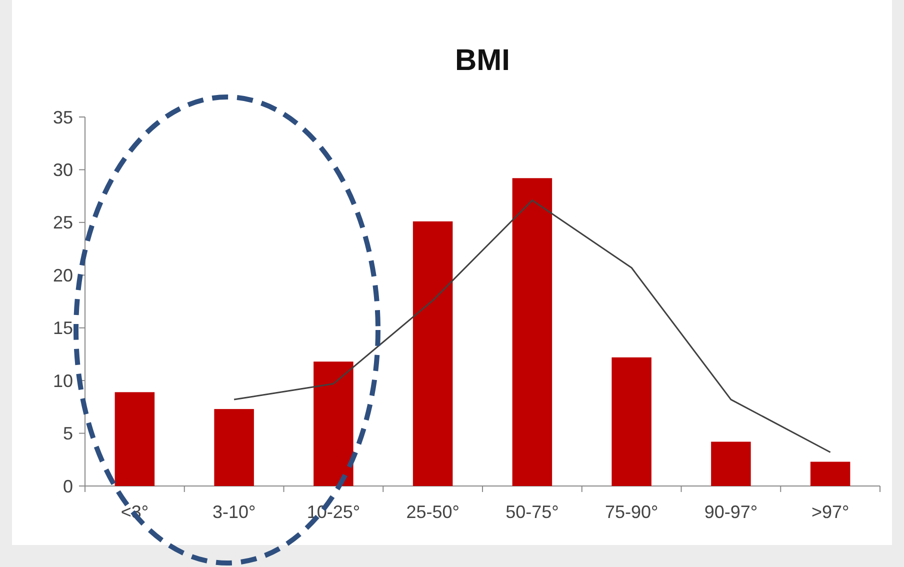  Describe the element at coordinates (532, 512) in the screenshot. I see `x-tick-label: 50-75°` at that location.